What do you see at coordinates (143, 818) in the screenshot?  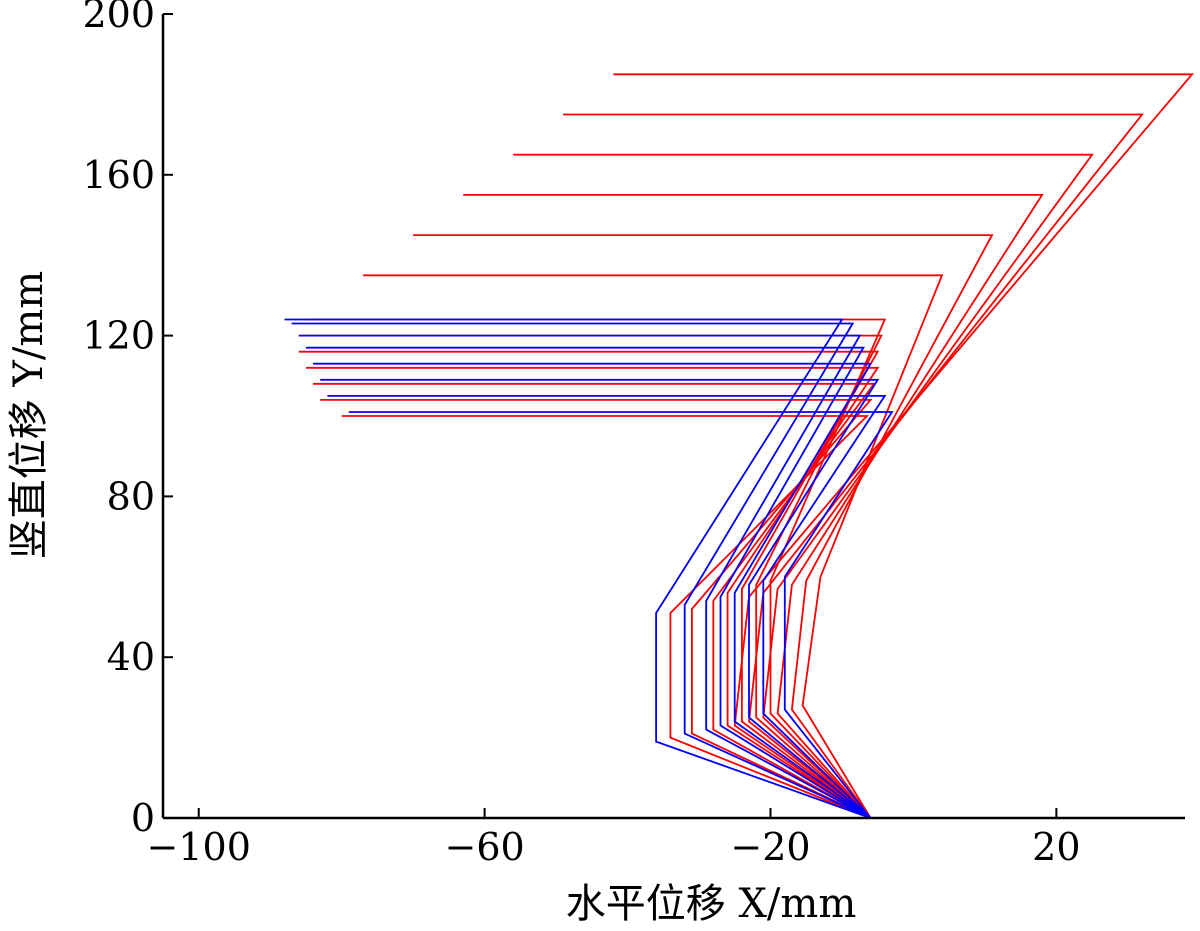 I see `y-tick-label: 0` at bounding box center [143, 818].